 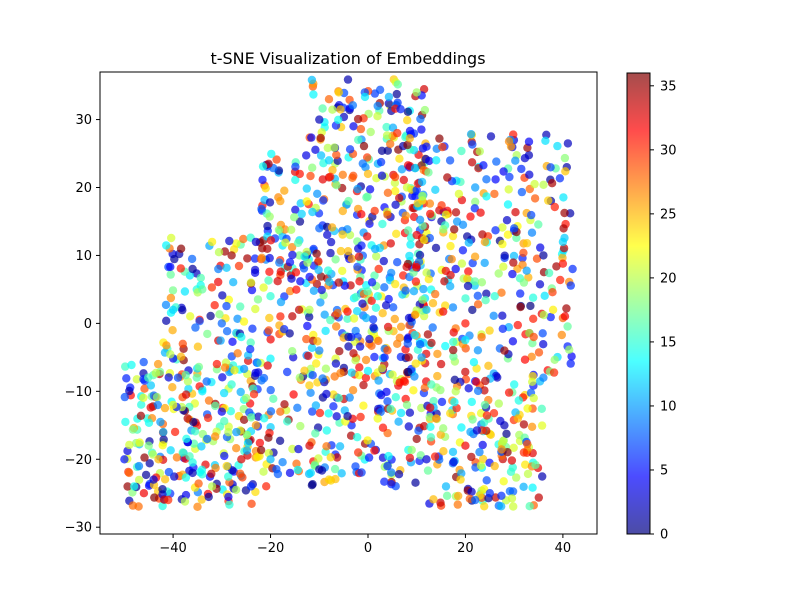 What do you see at coordinates (668, 406) in the screenshot?
I see `colorbar-tick-label: 10` at bounding box center [668, 406].